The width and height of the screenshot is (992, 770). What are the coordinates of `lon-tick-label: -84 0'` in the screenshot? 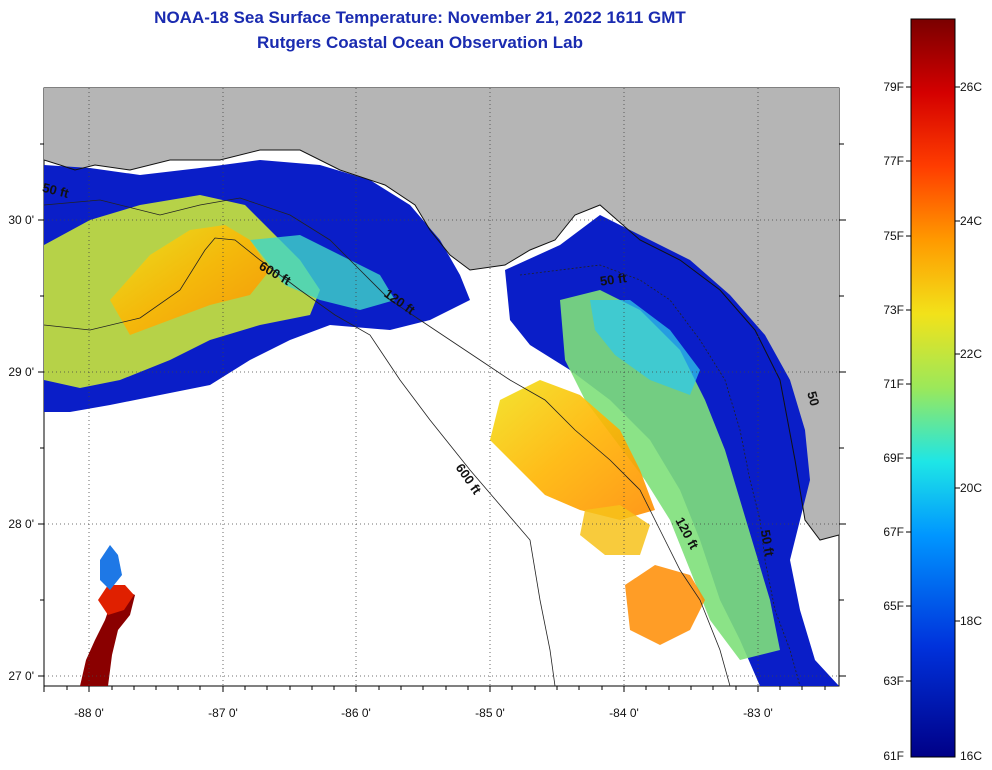 It's located at (624, 713).